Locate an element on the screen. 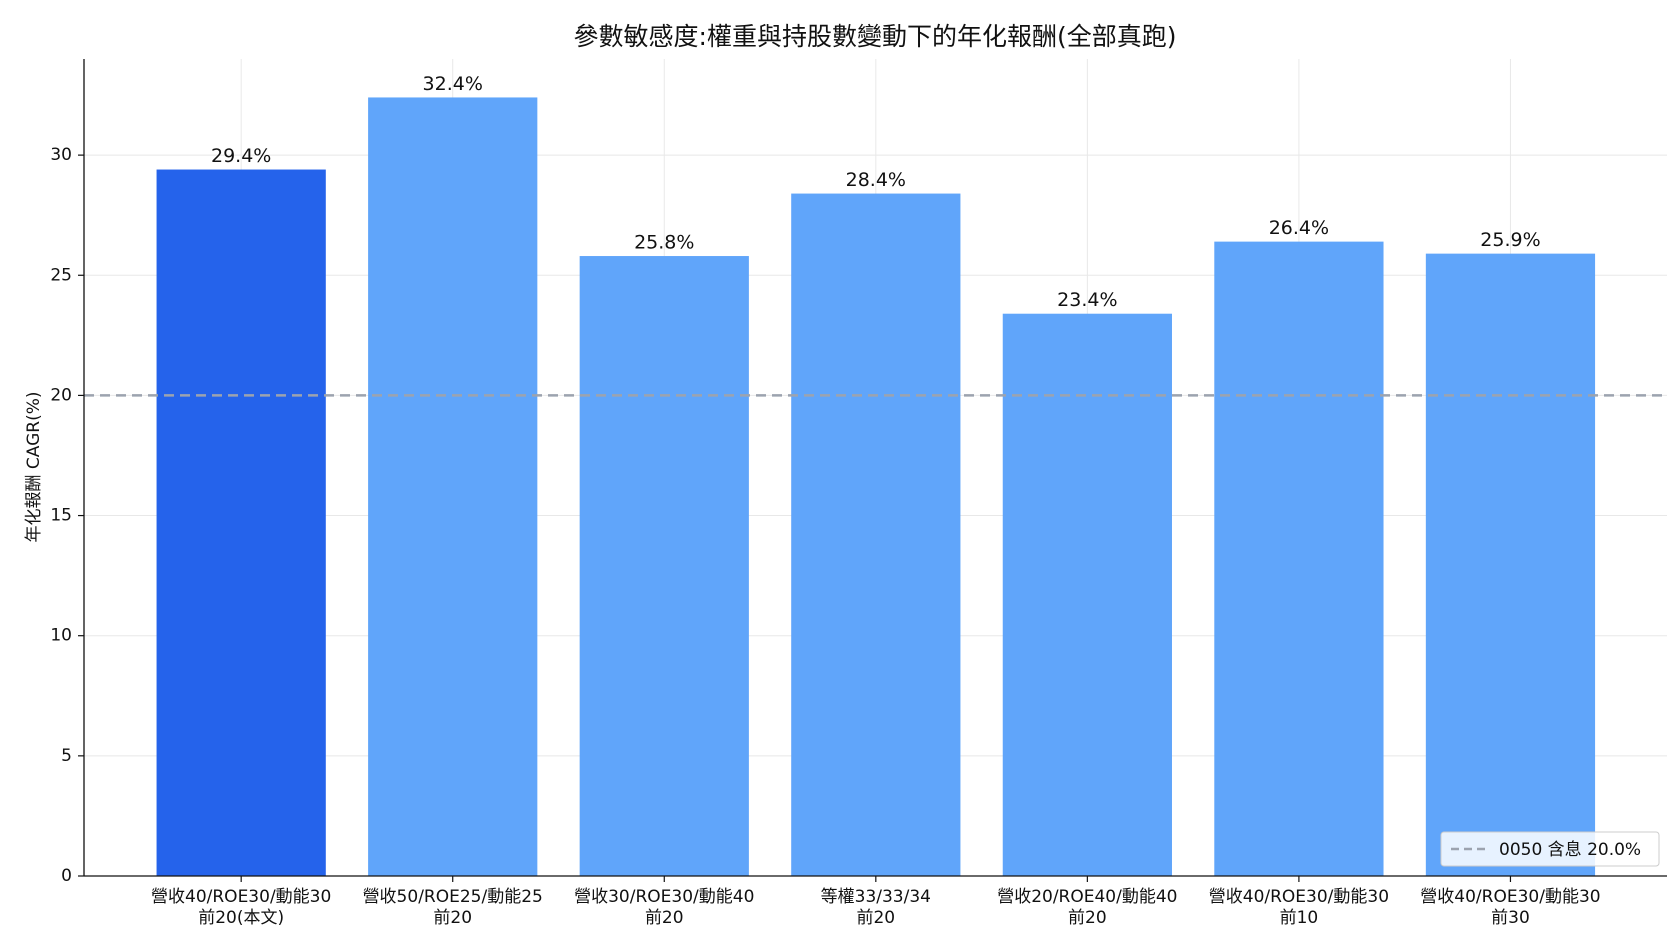 The width and height of the screenshot is (1680, 945). x-tick-label: 前10 is located at coordinates (1299, 918).